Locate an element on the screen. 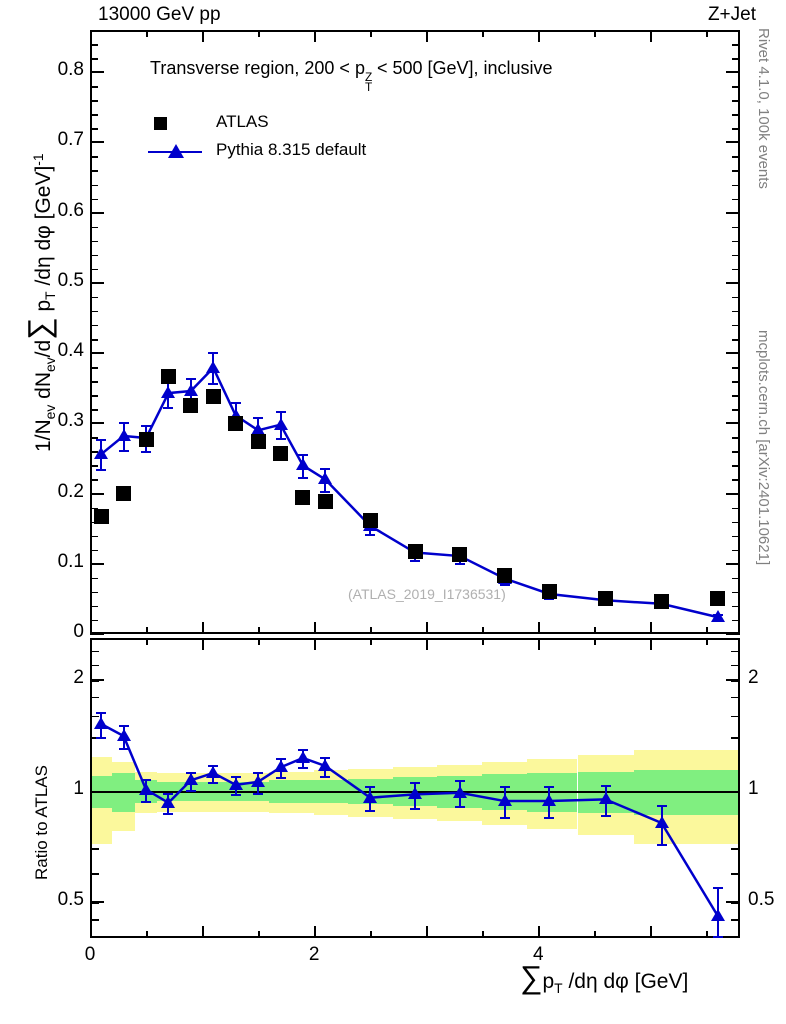 This screenshot has height=1024, width=786. y-tick-label: 0.2 is located at coordinates (70, 491).